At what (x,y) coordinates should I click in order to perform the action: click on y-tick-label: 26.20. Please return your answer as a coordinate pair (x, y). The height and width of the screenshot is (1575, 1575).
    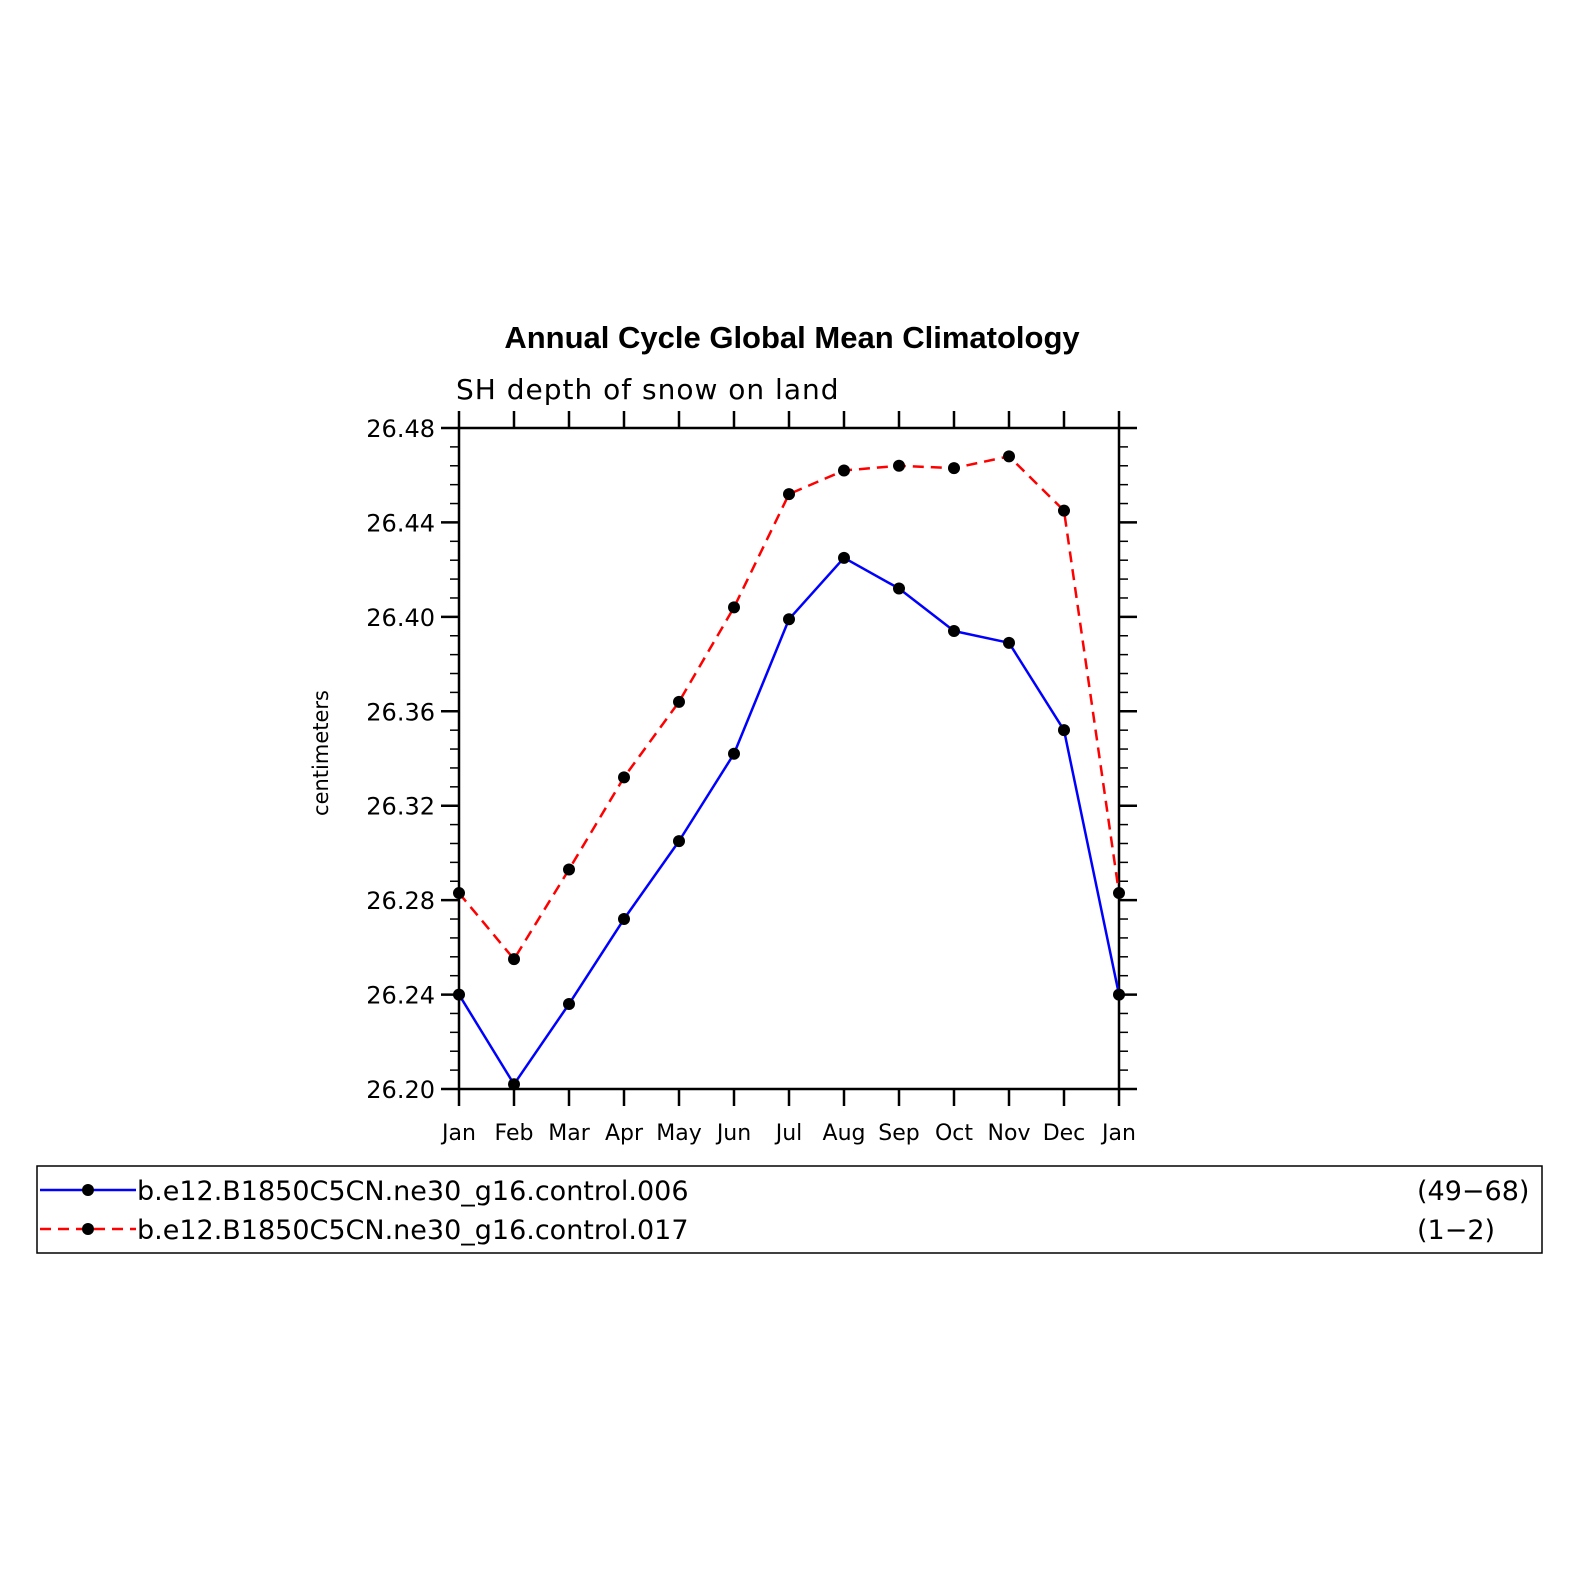
    Looking at the image, I should click on (400, 1090).